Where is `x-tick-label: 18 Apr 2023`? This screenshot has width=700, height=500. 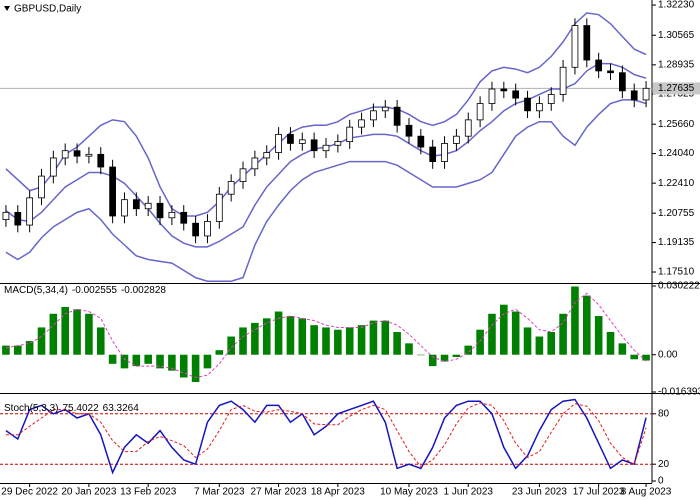
x-tick-label: 18 Apr 2023 is located at coordinates (338, 492).